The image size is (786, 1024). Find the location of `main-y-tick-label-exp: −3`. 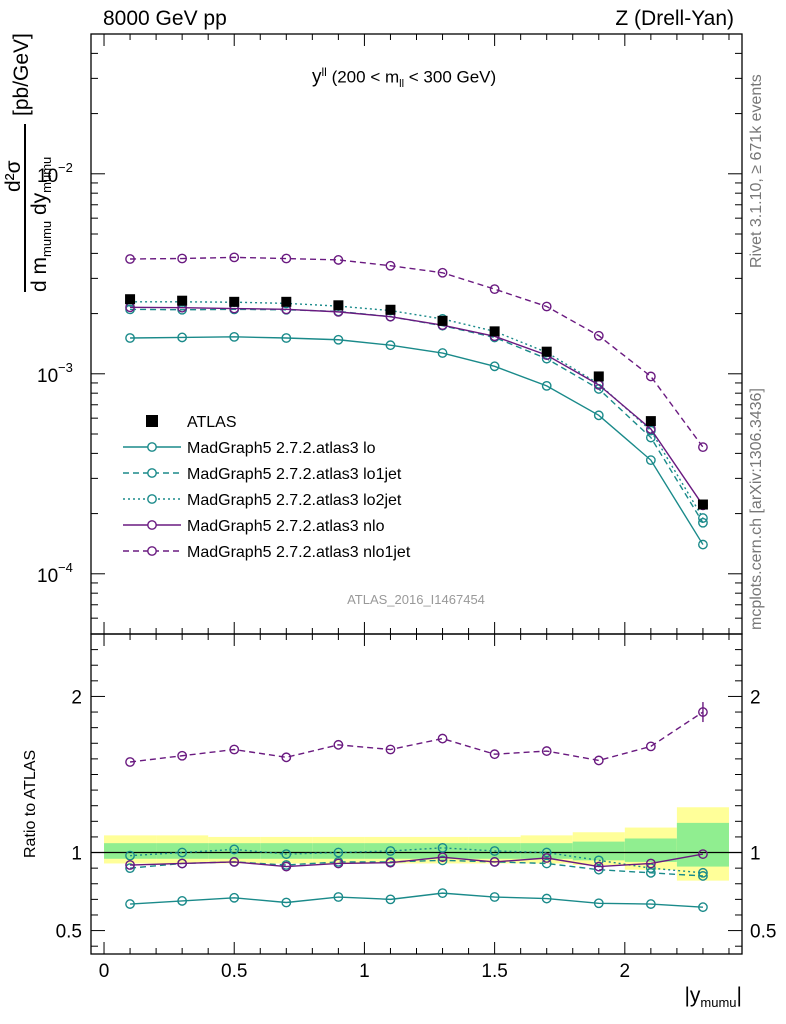

main-y-tick-label-exp: −3 is located at coordinates (65, 367).